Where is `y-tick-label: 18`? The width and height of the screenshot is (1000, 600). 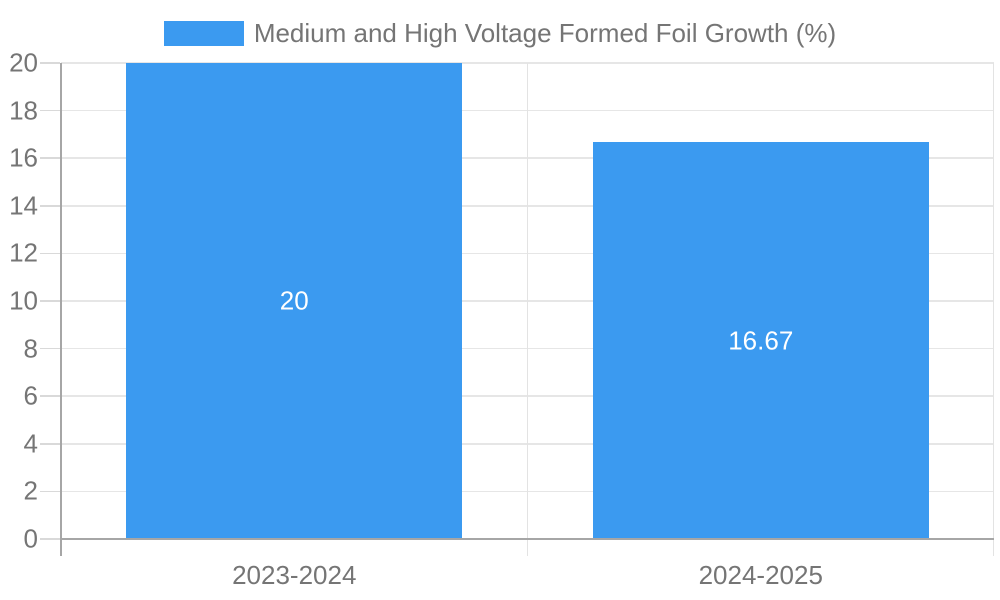
y-tick-label: 18 is located at coordinates (23, 110).